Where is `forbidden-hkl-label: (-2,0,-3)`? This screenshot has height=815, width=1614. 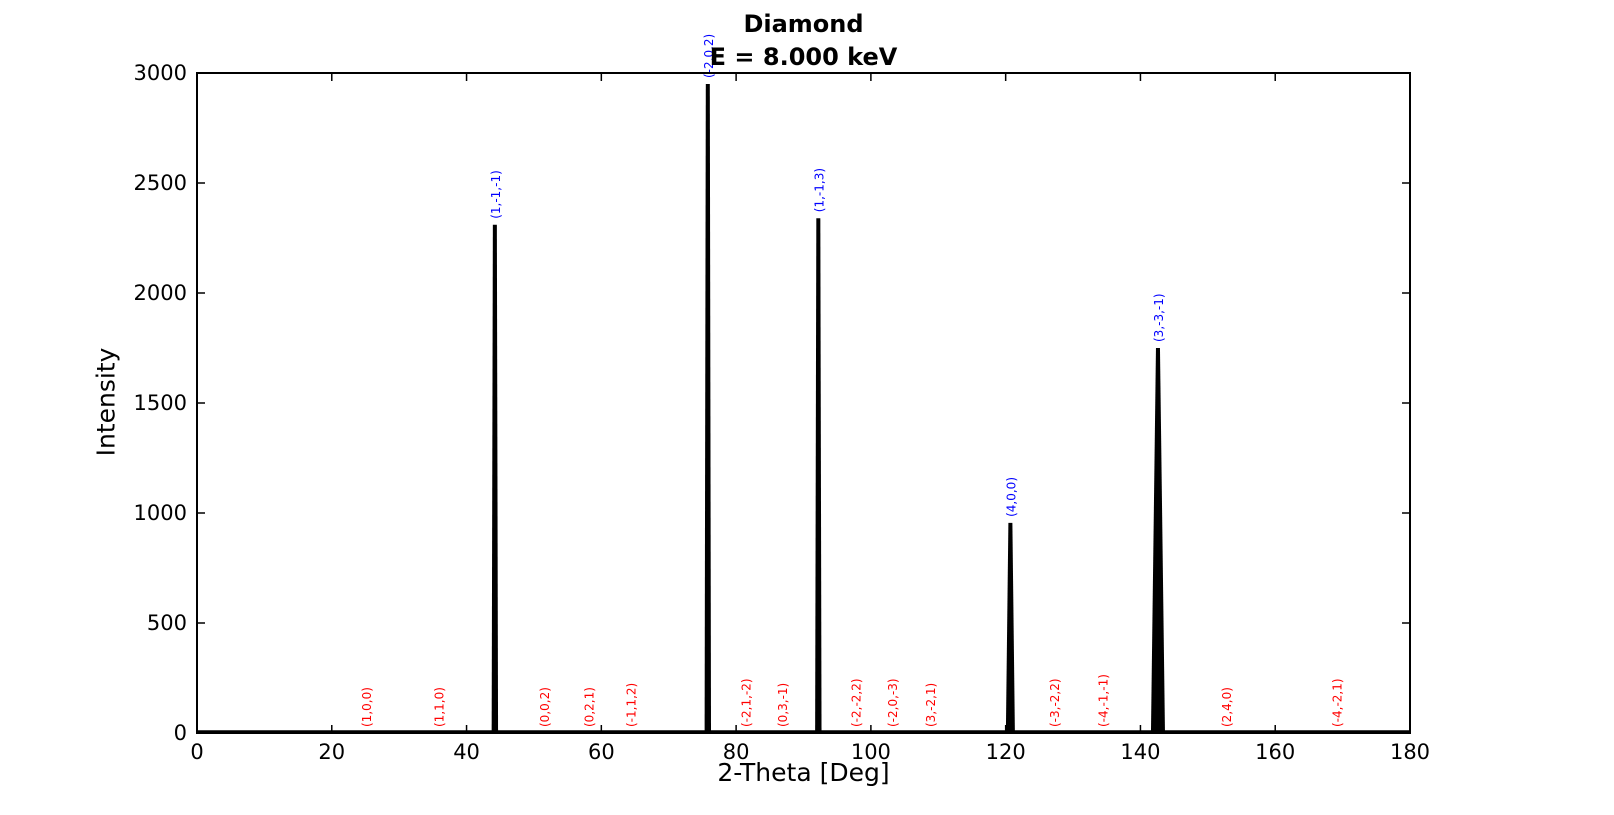
forbidden-hkl-label: (-2,0,-3) is located at coordinates (893, 702).